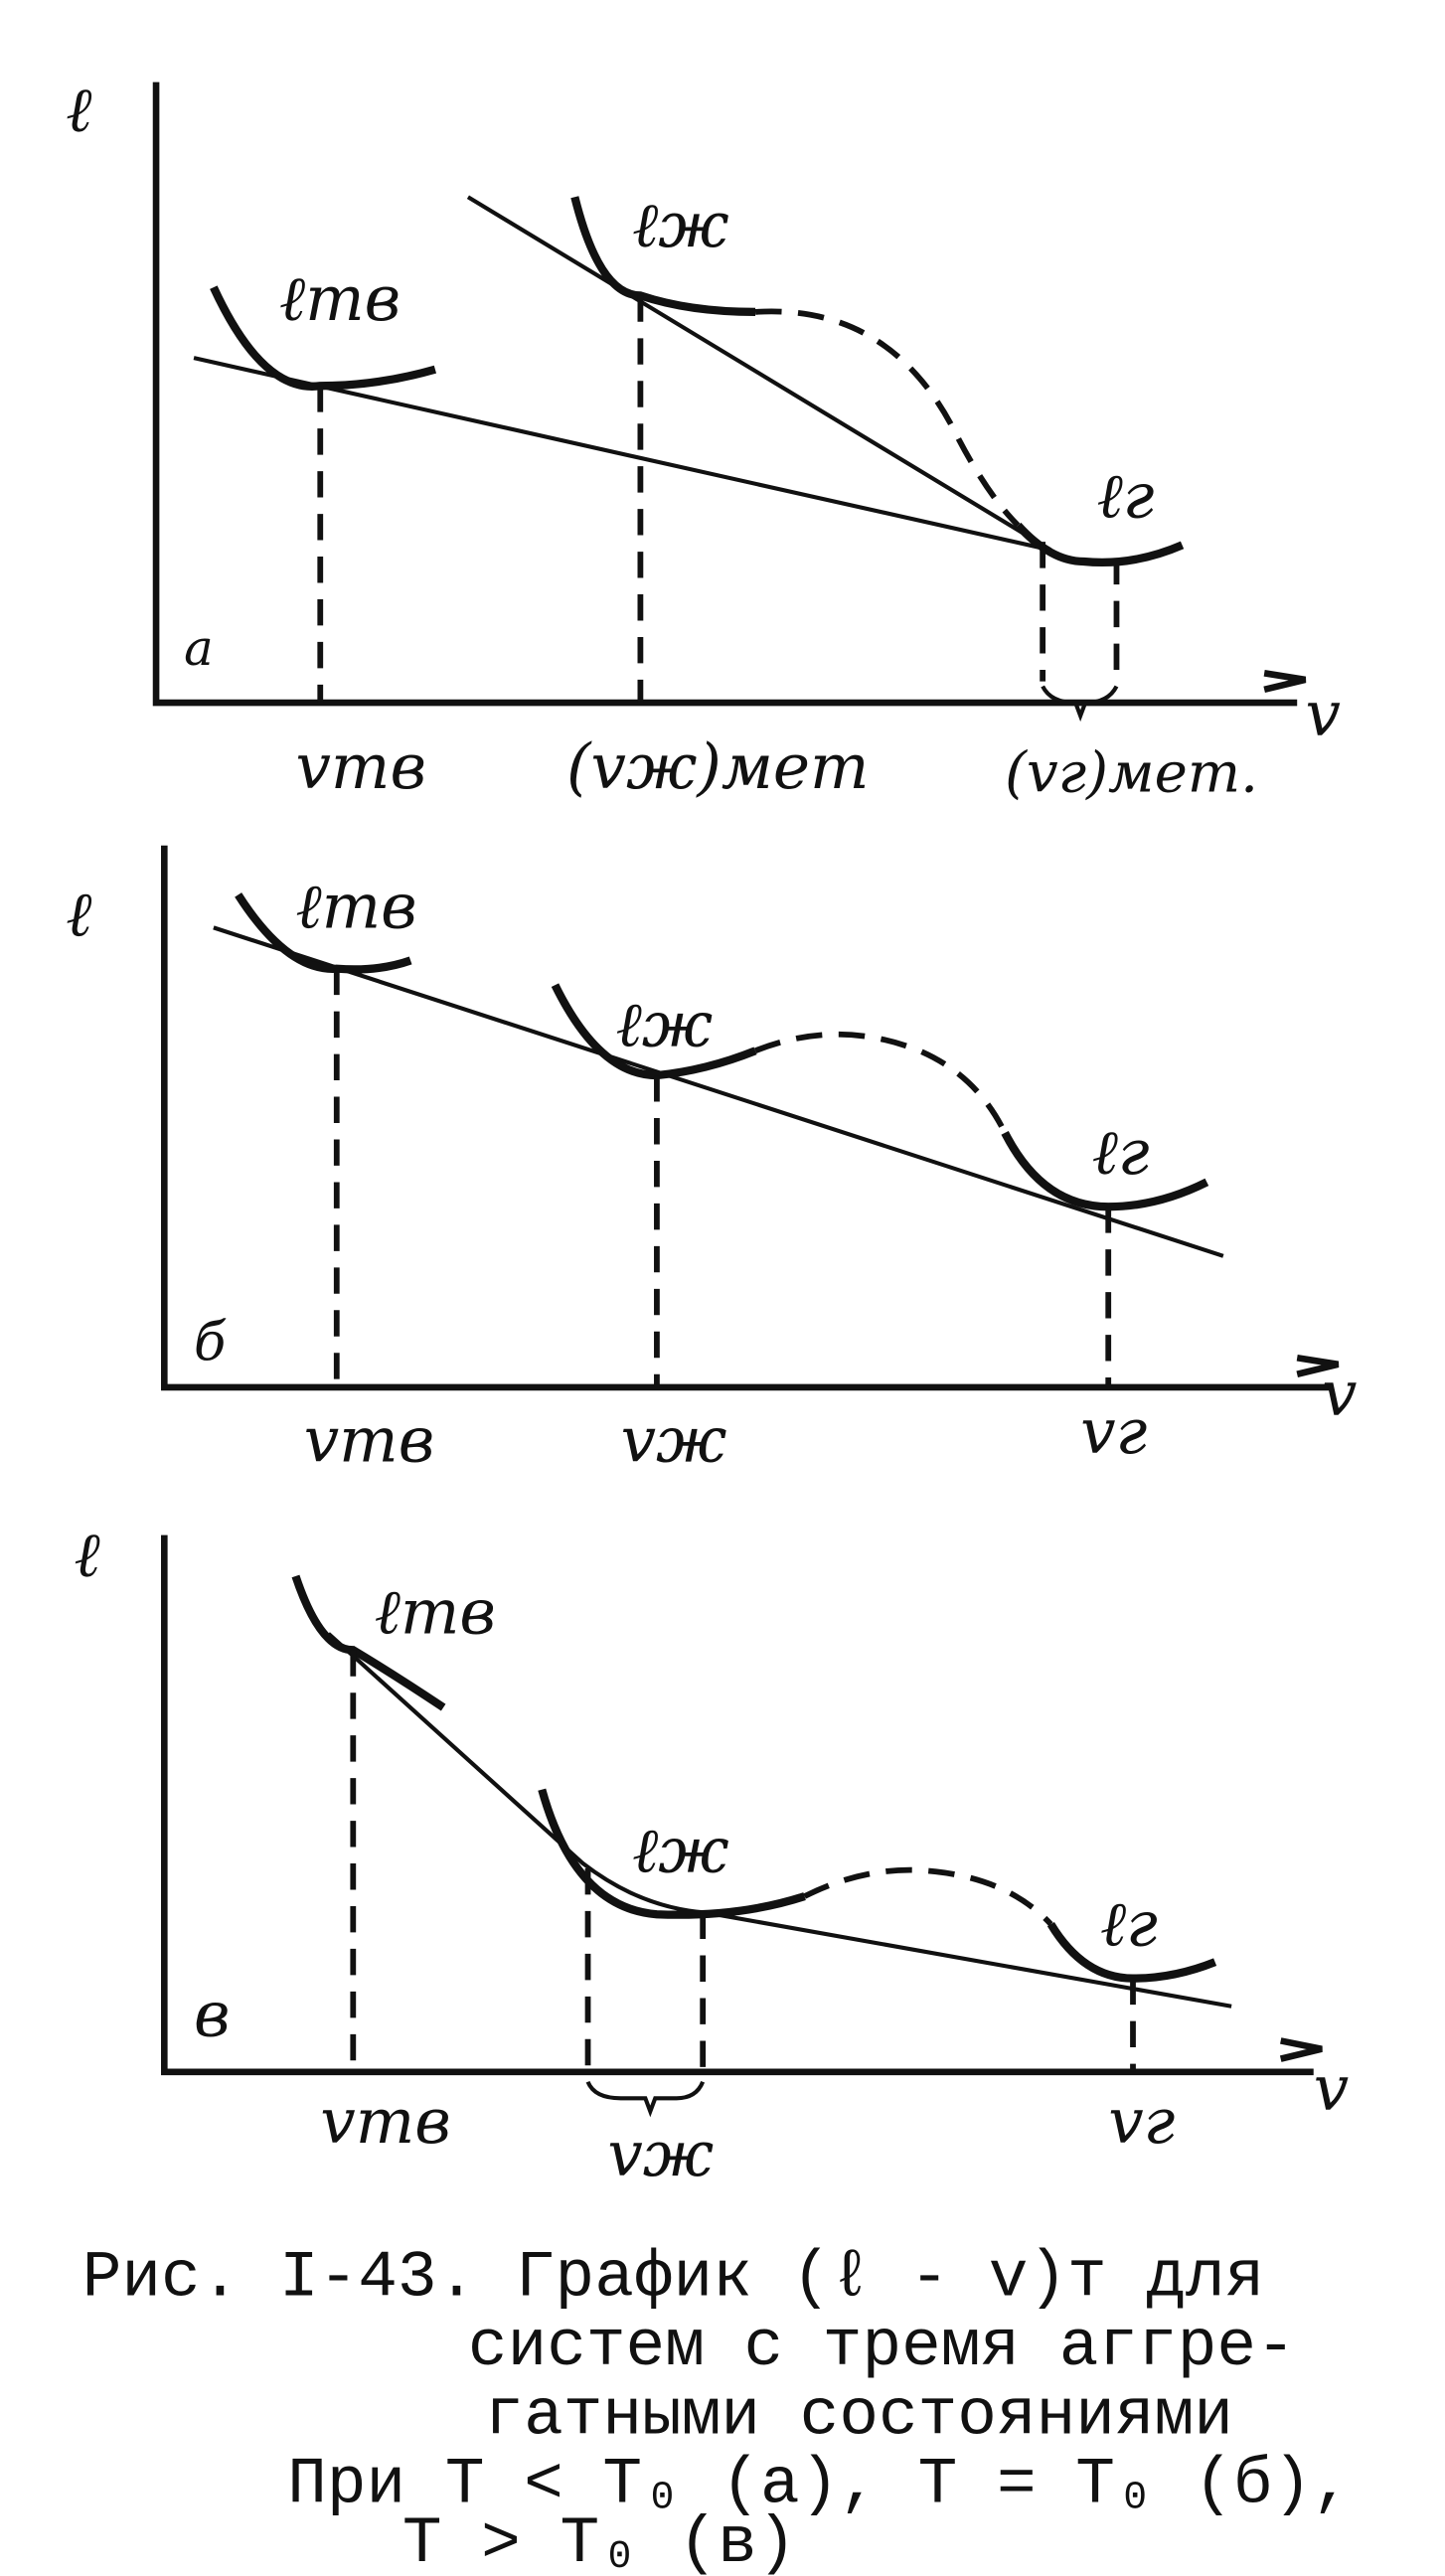 The width and height of the screenshot is (1445, 2576). What do you see at coordinates (882, 2347) in the screenshot?
I see `caption-line: систем с тремя аггре-` at bounding box center [882, 2347].